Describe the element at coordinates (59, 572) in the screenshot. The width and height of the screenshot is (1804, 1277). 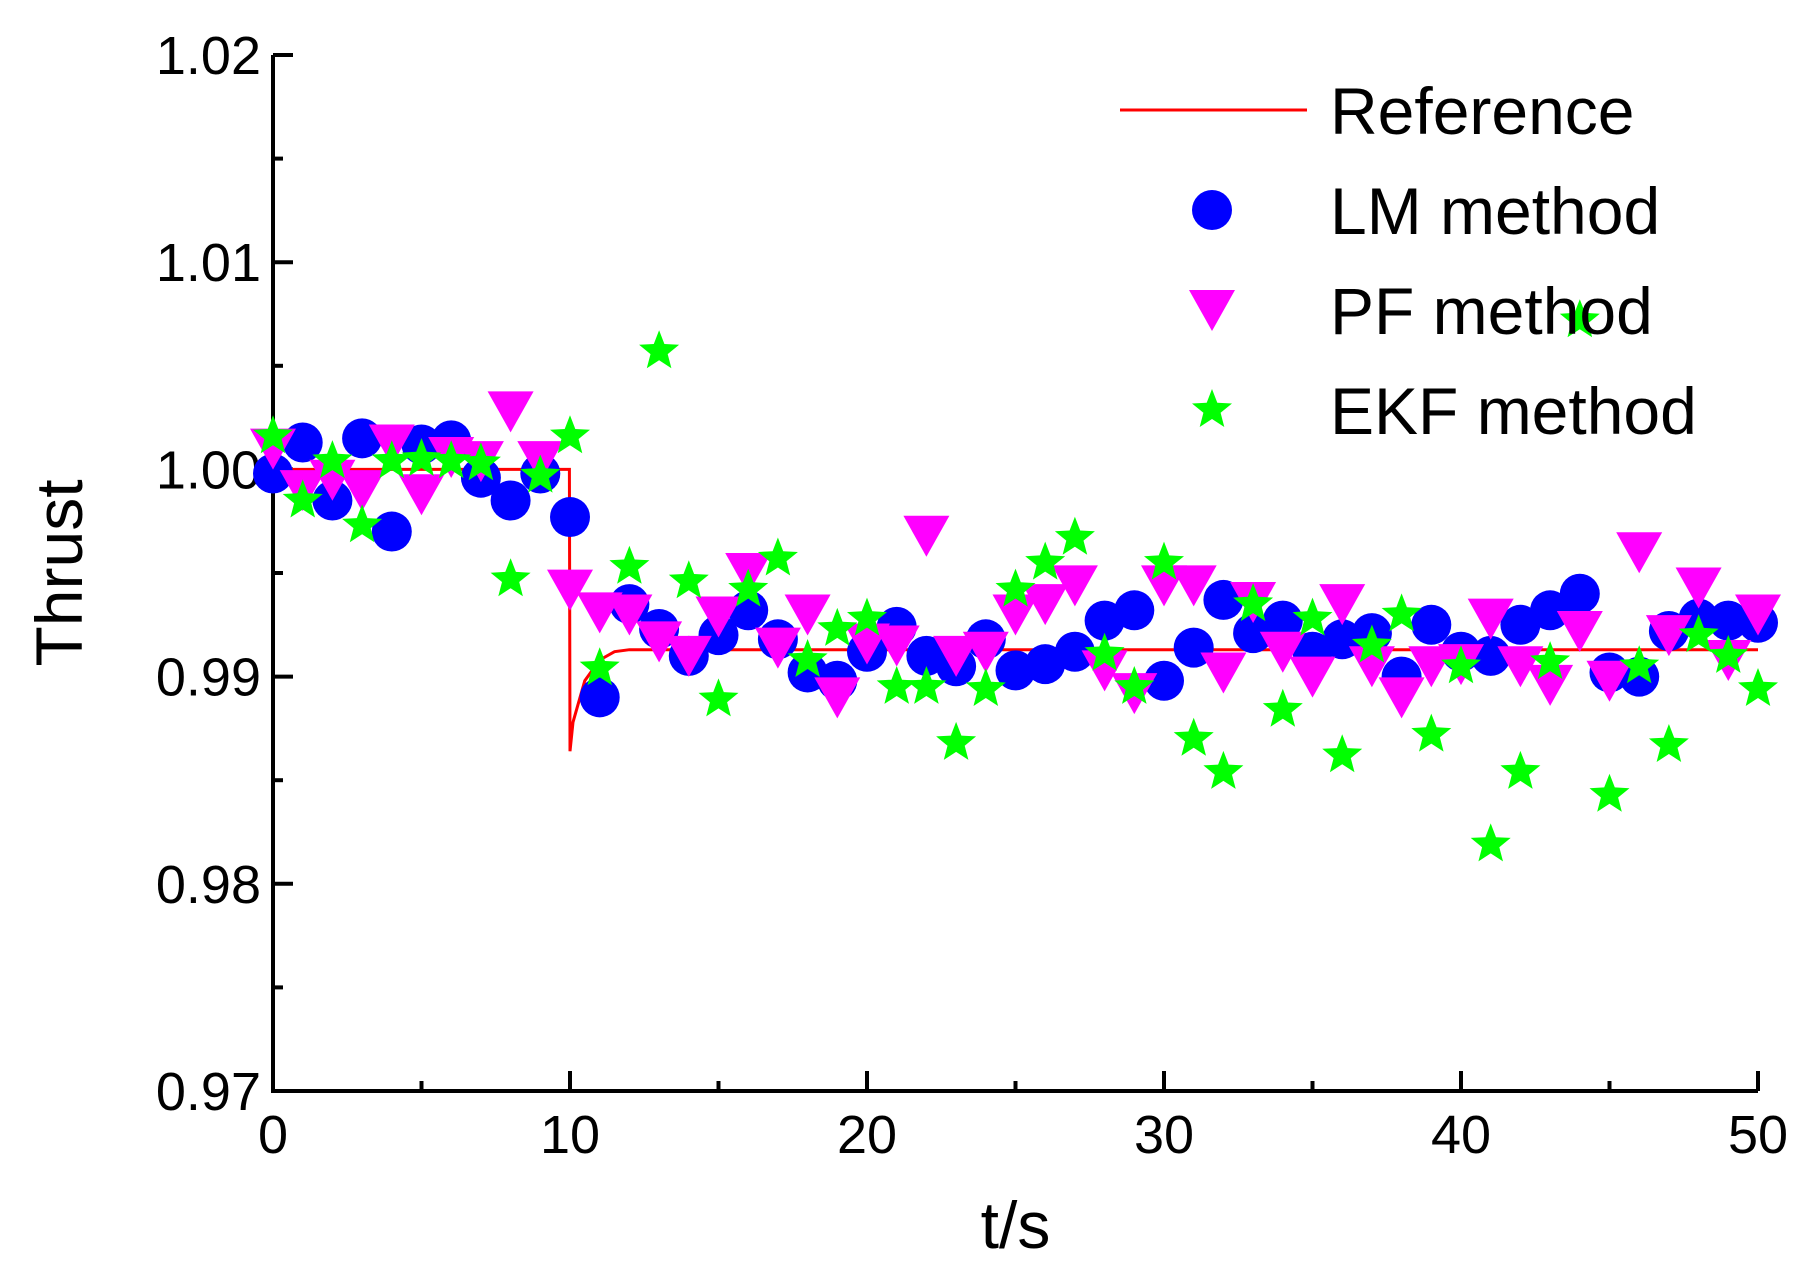
I see `y-axis-title: Thrust` at that location.